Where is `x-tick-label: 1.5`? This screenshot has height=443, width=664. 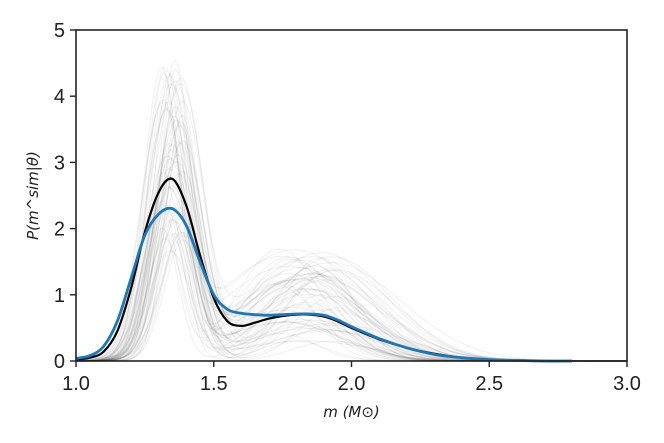 x-tick-label: 1.5 is located at coordinates (214, 384).